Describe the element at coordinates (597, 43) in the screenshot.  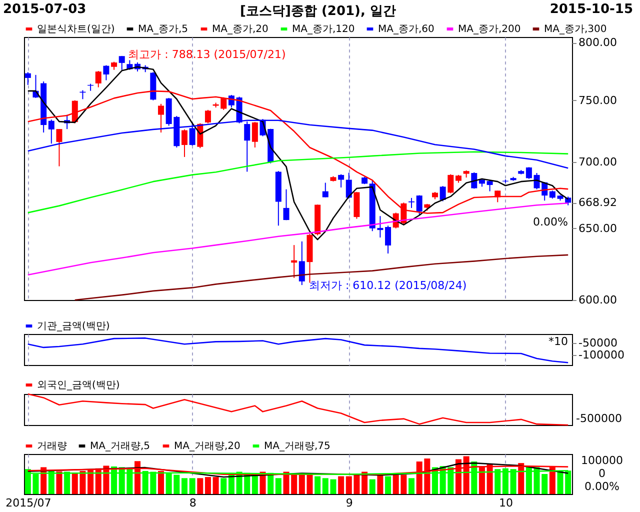
I see `y-tick-label: 800.00` at that location.